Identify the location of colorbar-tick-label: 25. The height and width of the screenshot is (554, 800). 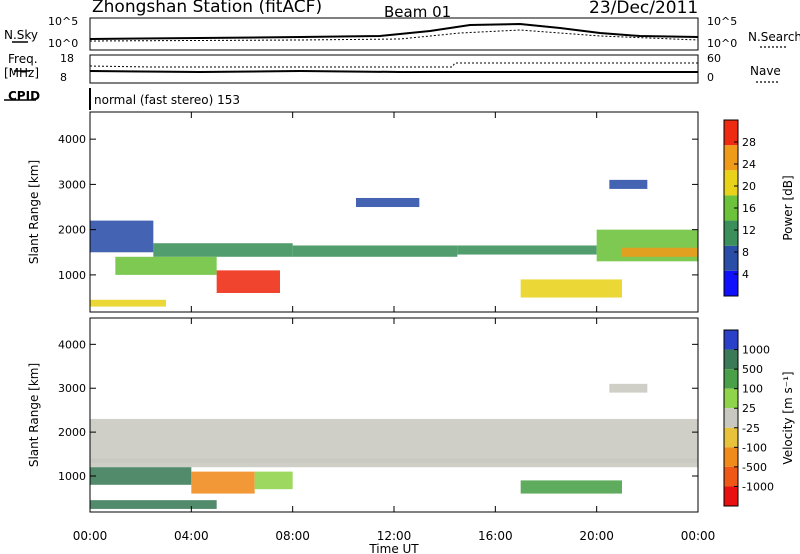
(749, 408).